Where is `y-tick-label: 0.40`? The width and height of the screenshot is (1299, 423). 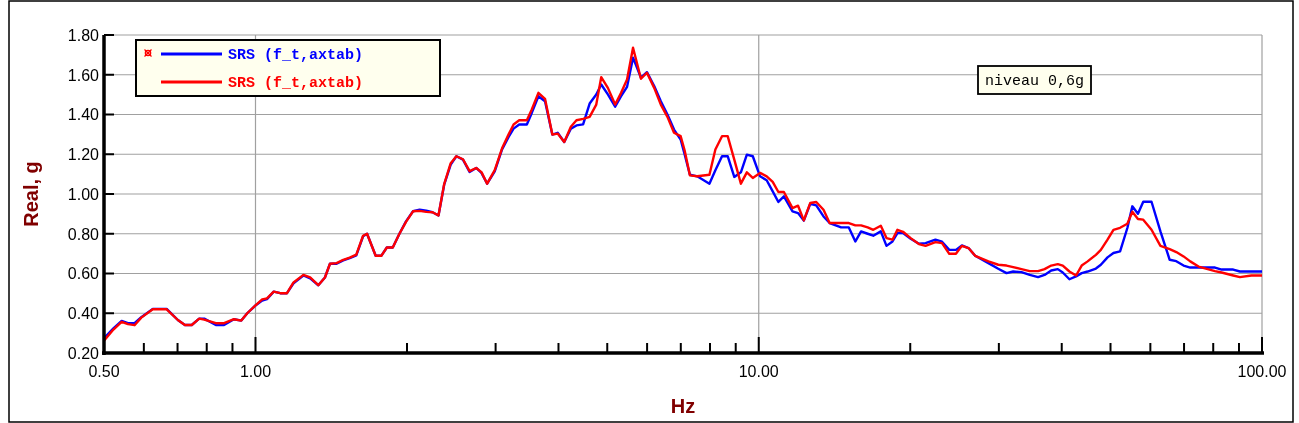 y-tick-label: 0.40 is located at coordinates (83, 314).